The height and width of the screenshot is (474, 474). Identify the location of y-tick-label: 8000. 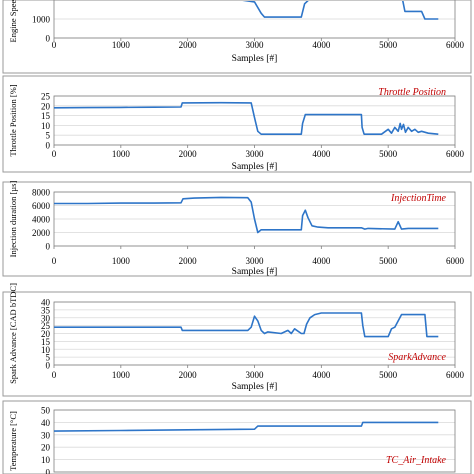
(41, 193).